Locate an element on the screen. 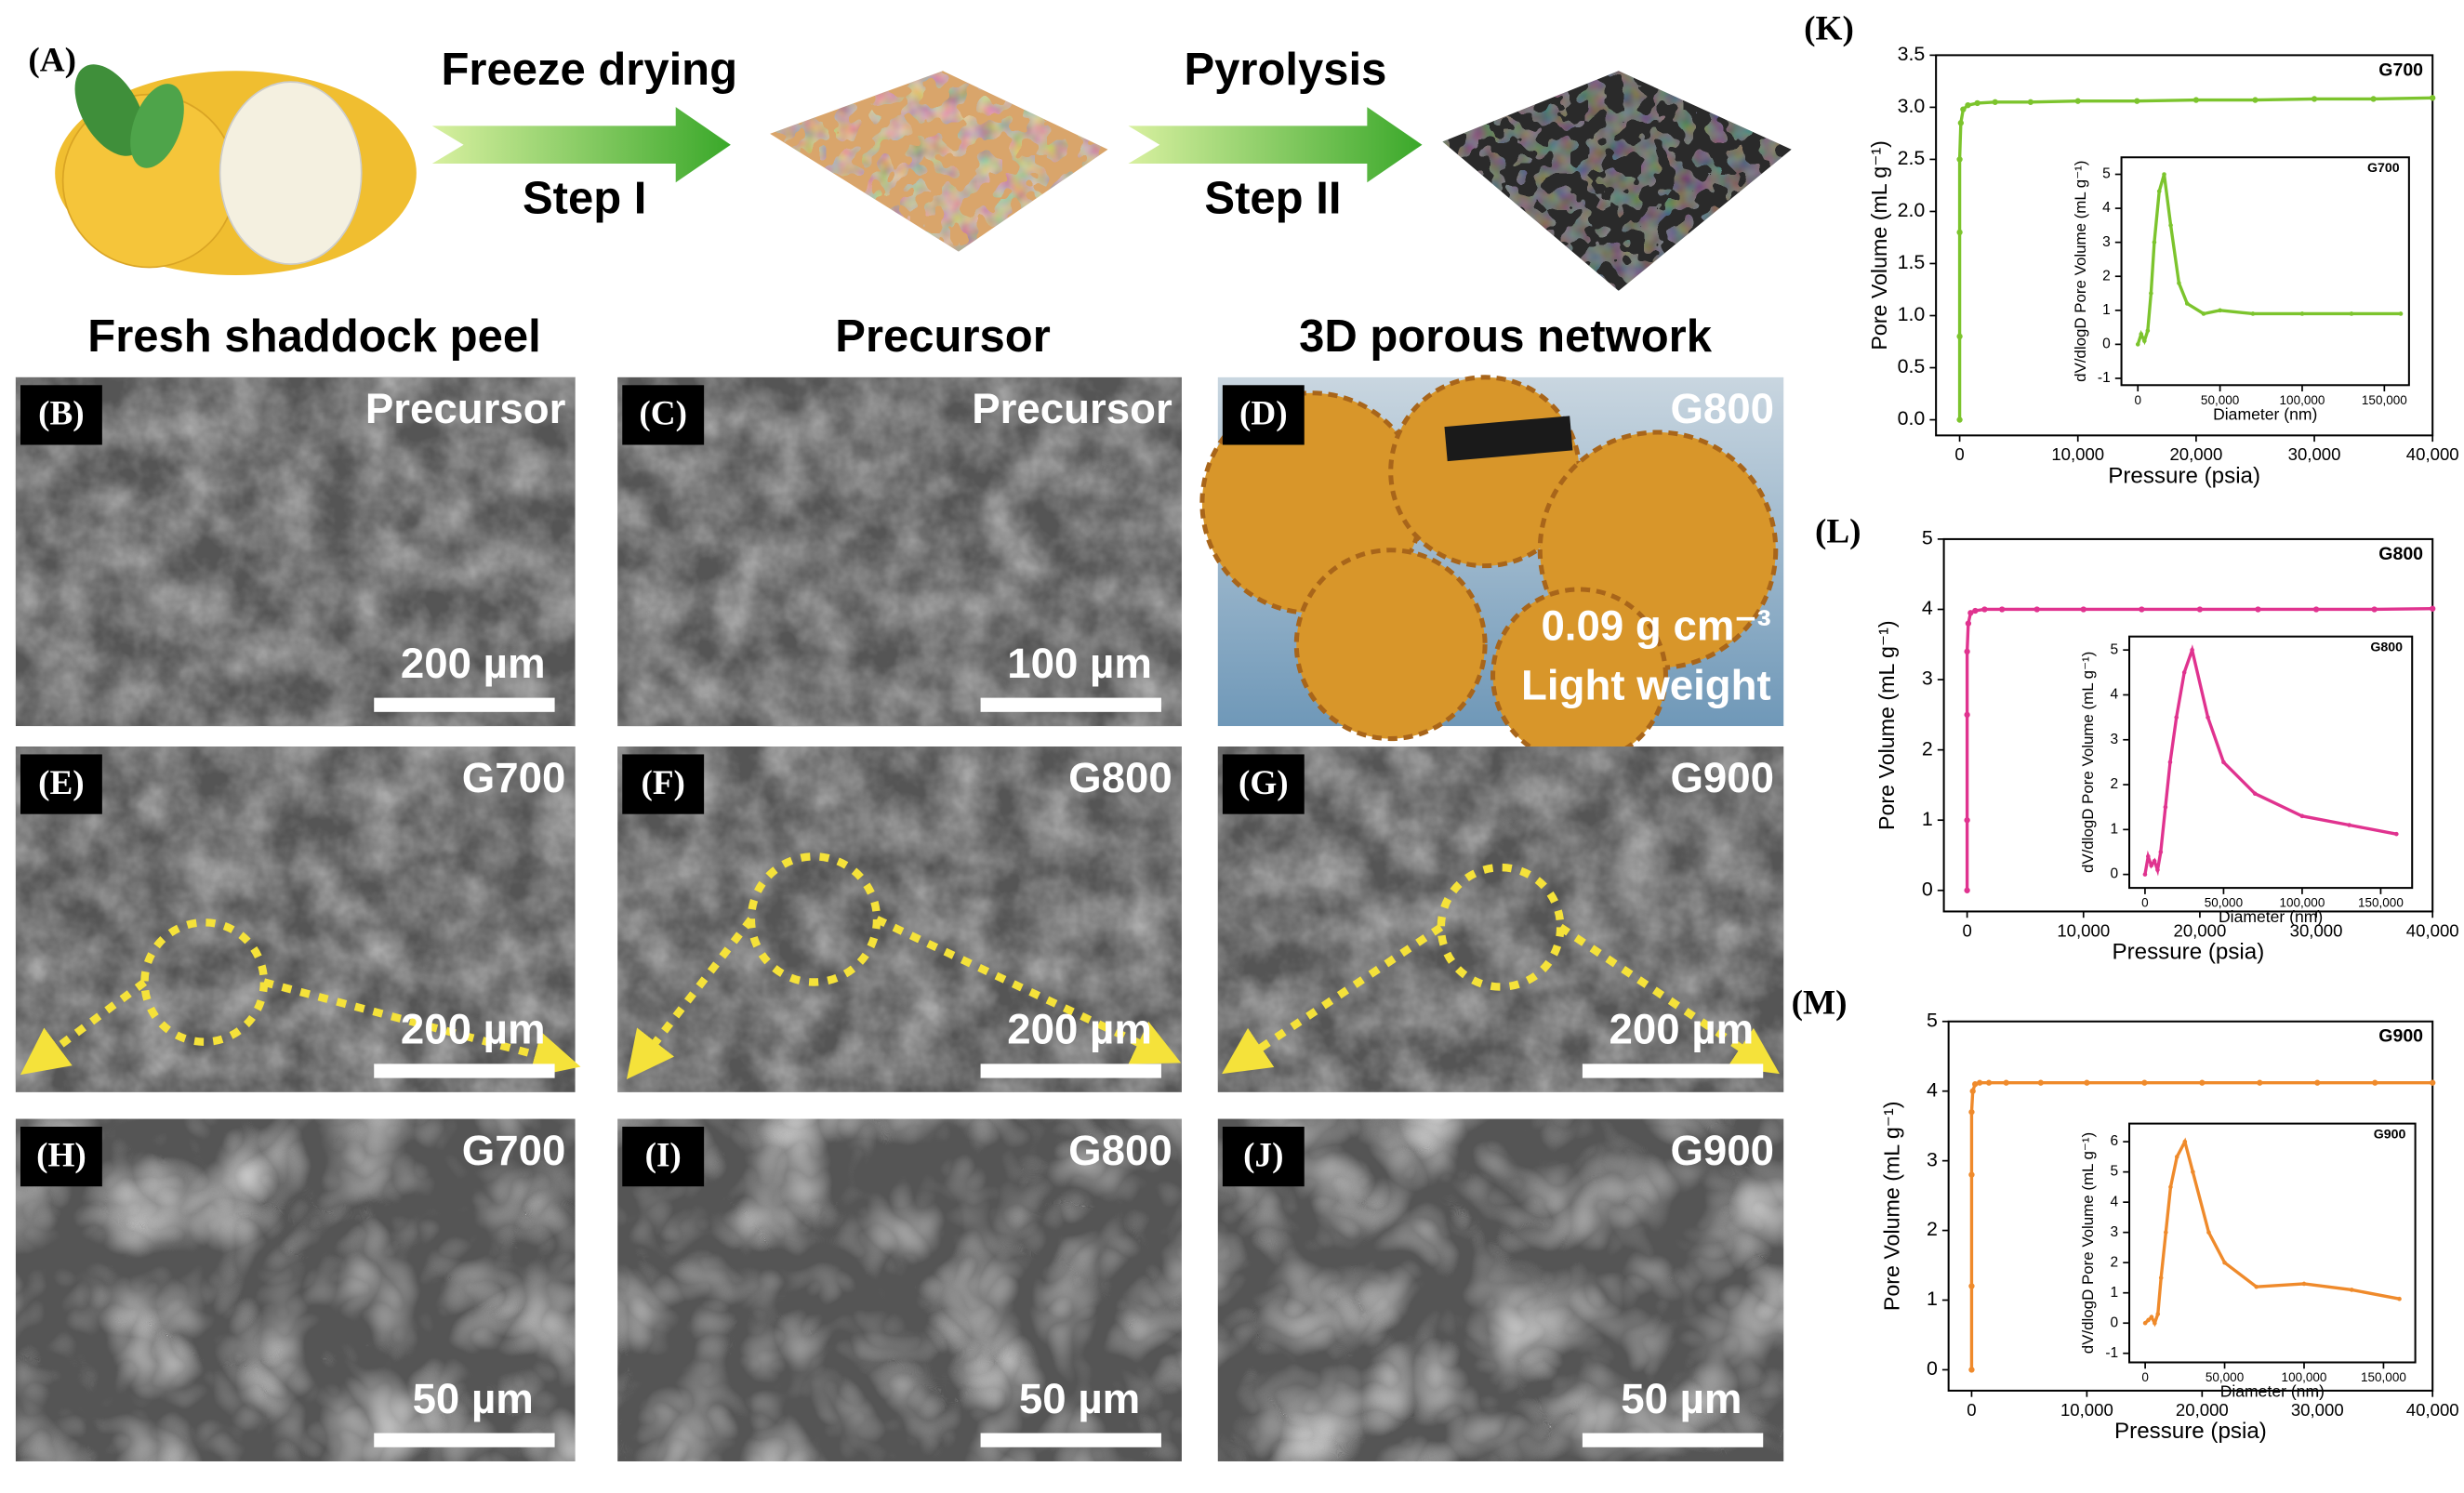  column-header: Precursor is located at coordinates (943, 337).